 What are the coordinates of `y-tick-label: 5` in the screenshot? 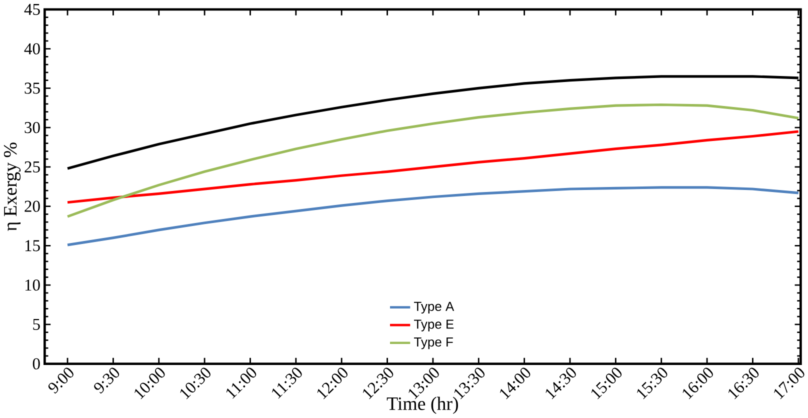 It's located at (36, 324).